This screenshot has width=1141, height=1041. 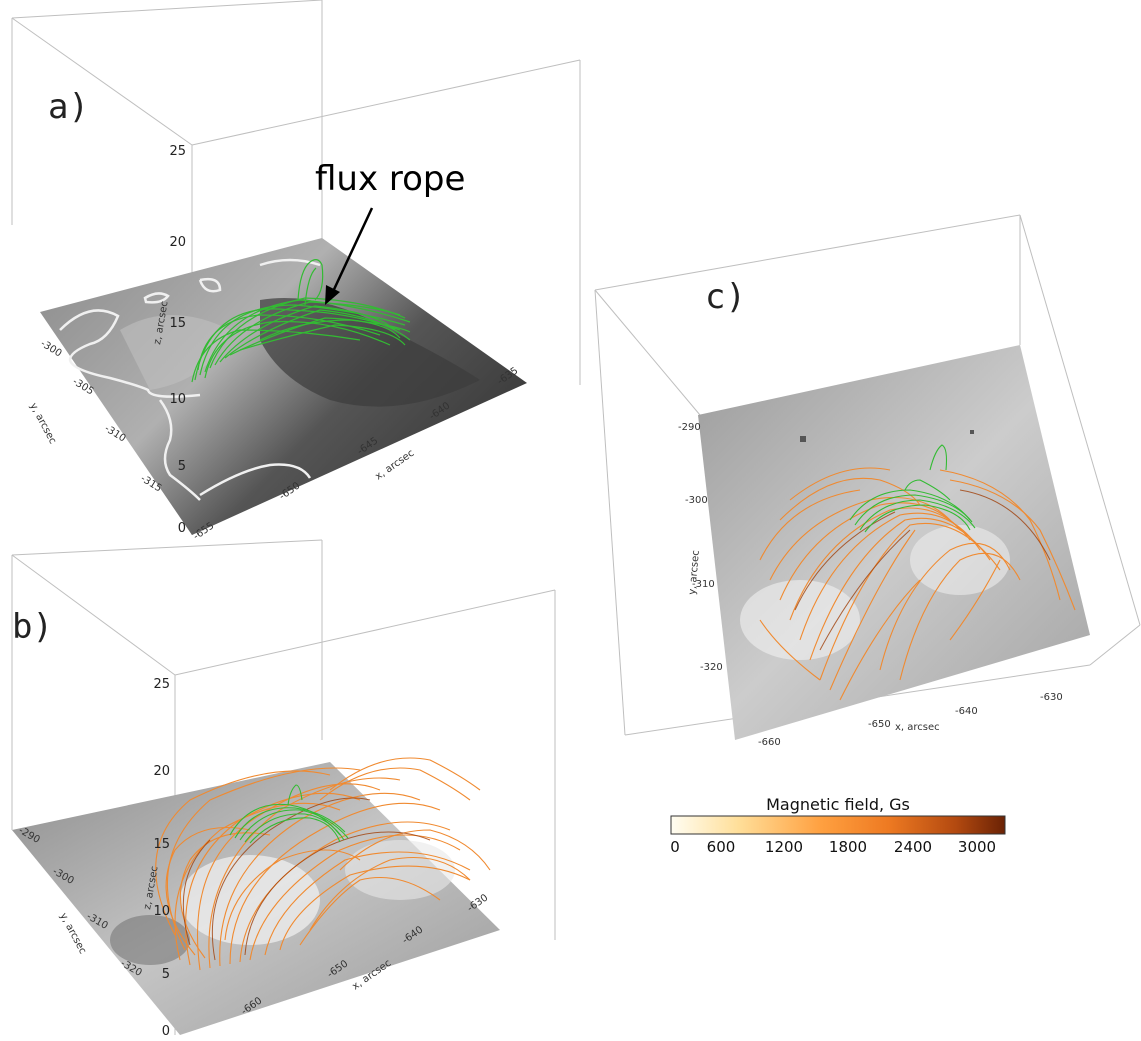 What do you see at coordinates (675, 847) in the screenshot?
I see `colorbar-tick: 0` at bounding box center [675, 847].